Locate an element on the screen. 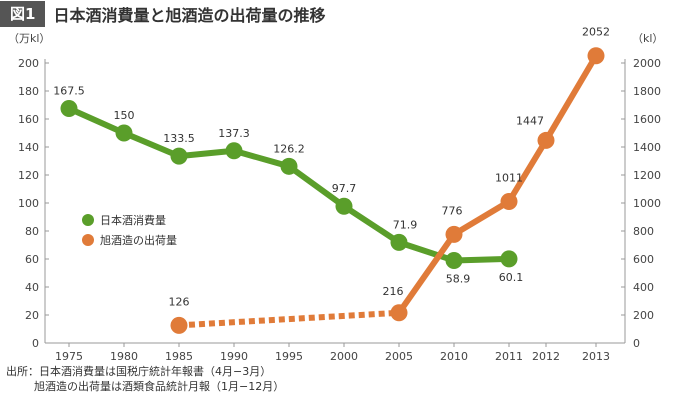 The width and height of the screenshot is (680, 400). right-tick-label: 2000 is located at coordinates (647, 63).